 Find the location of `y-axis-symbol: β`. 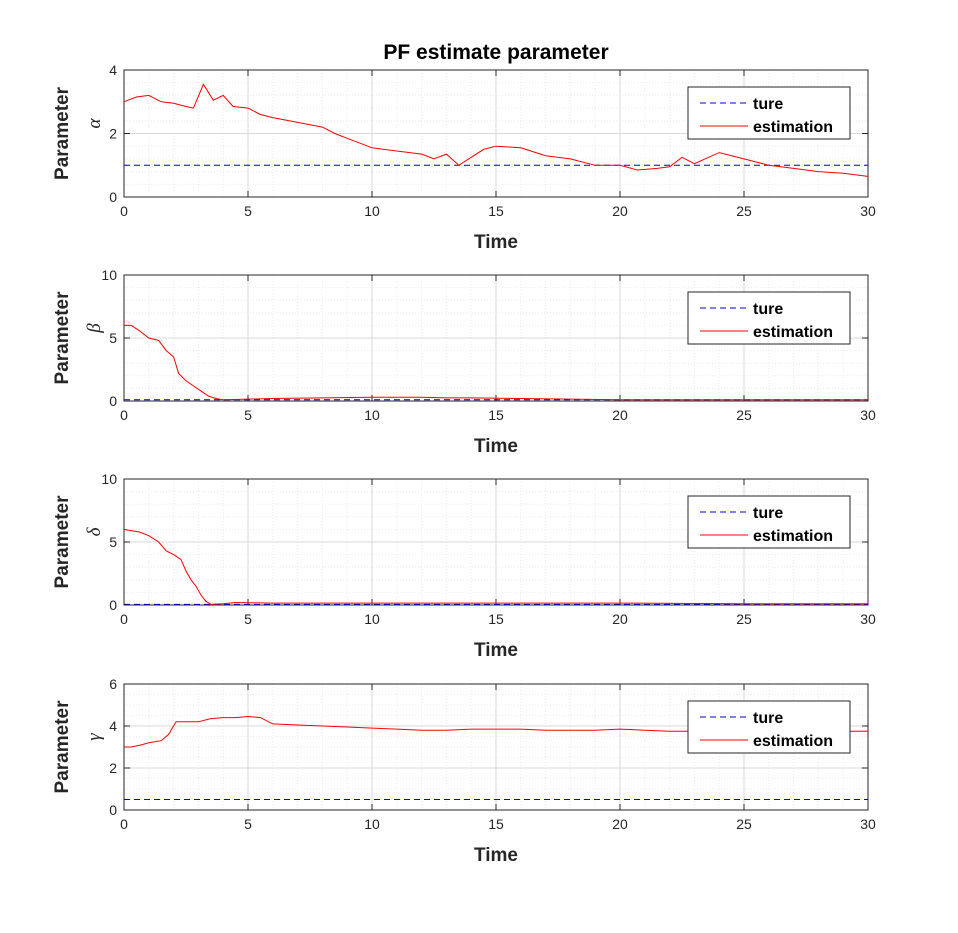

y-axis-symbol: β is located at coordinates (94, 328).